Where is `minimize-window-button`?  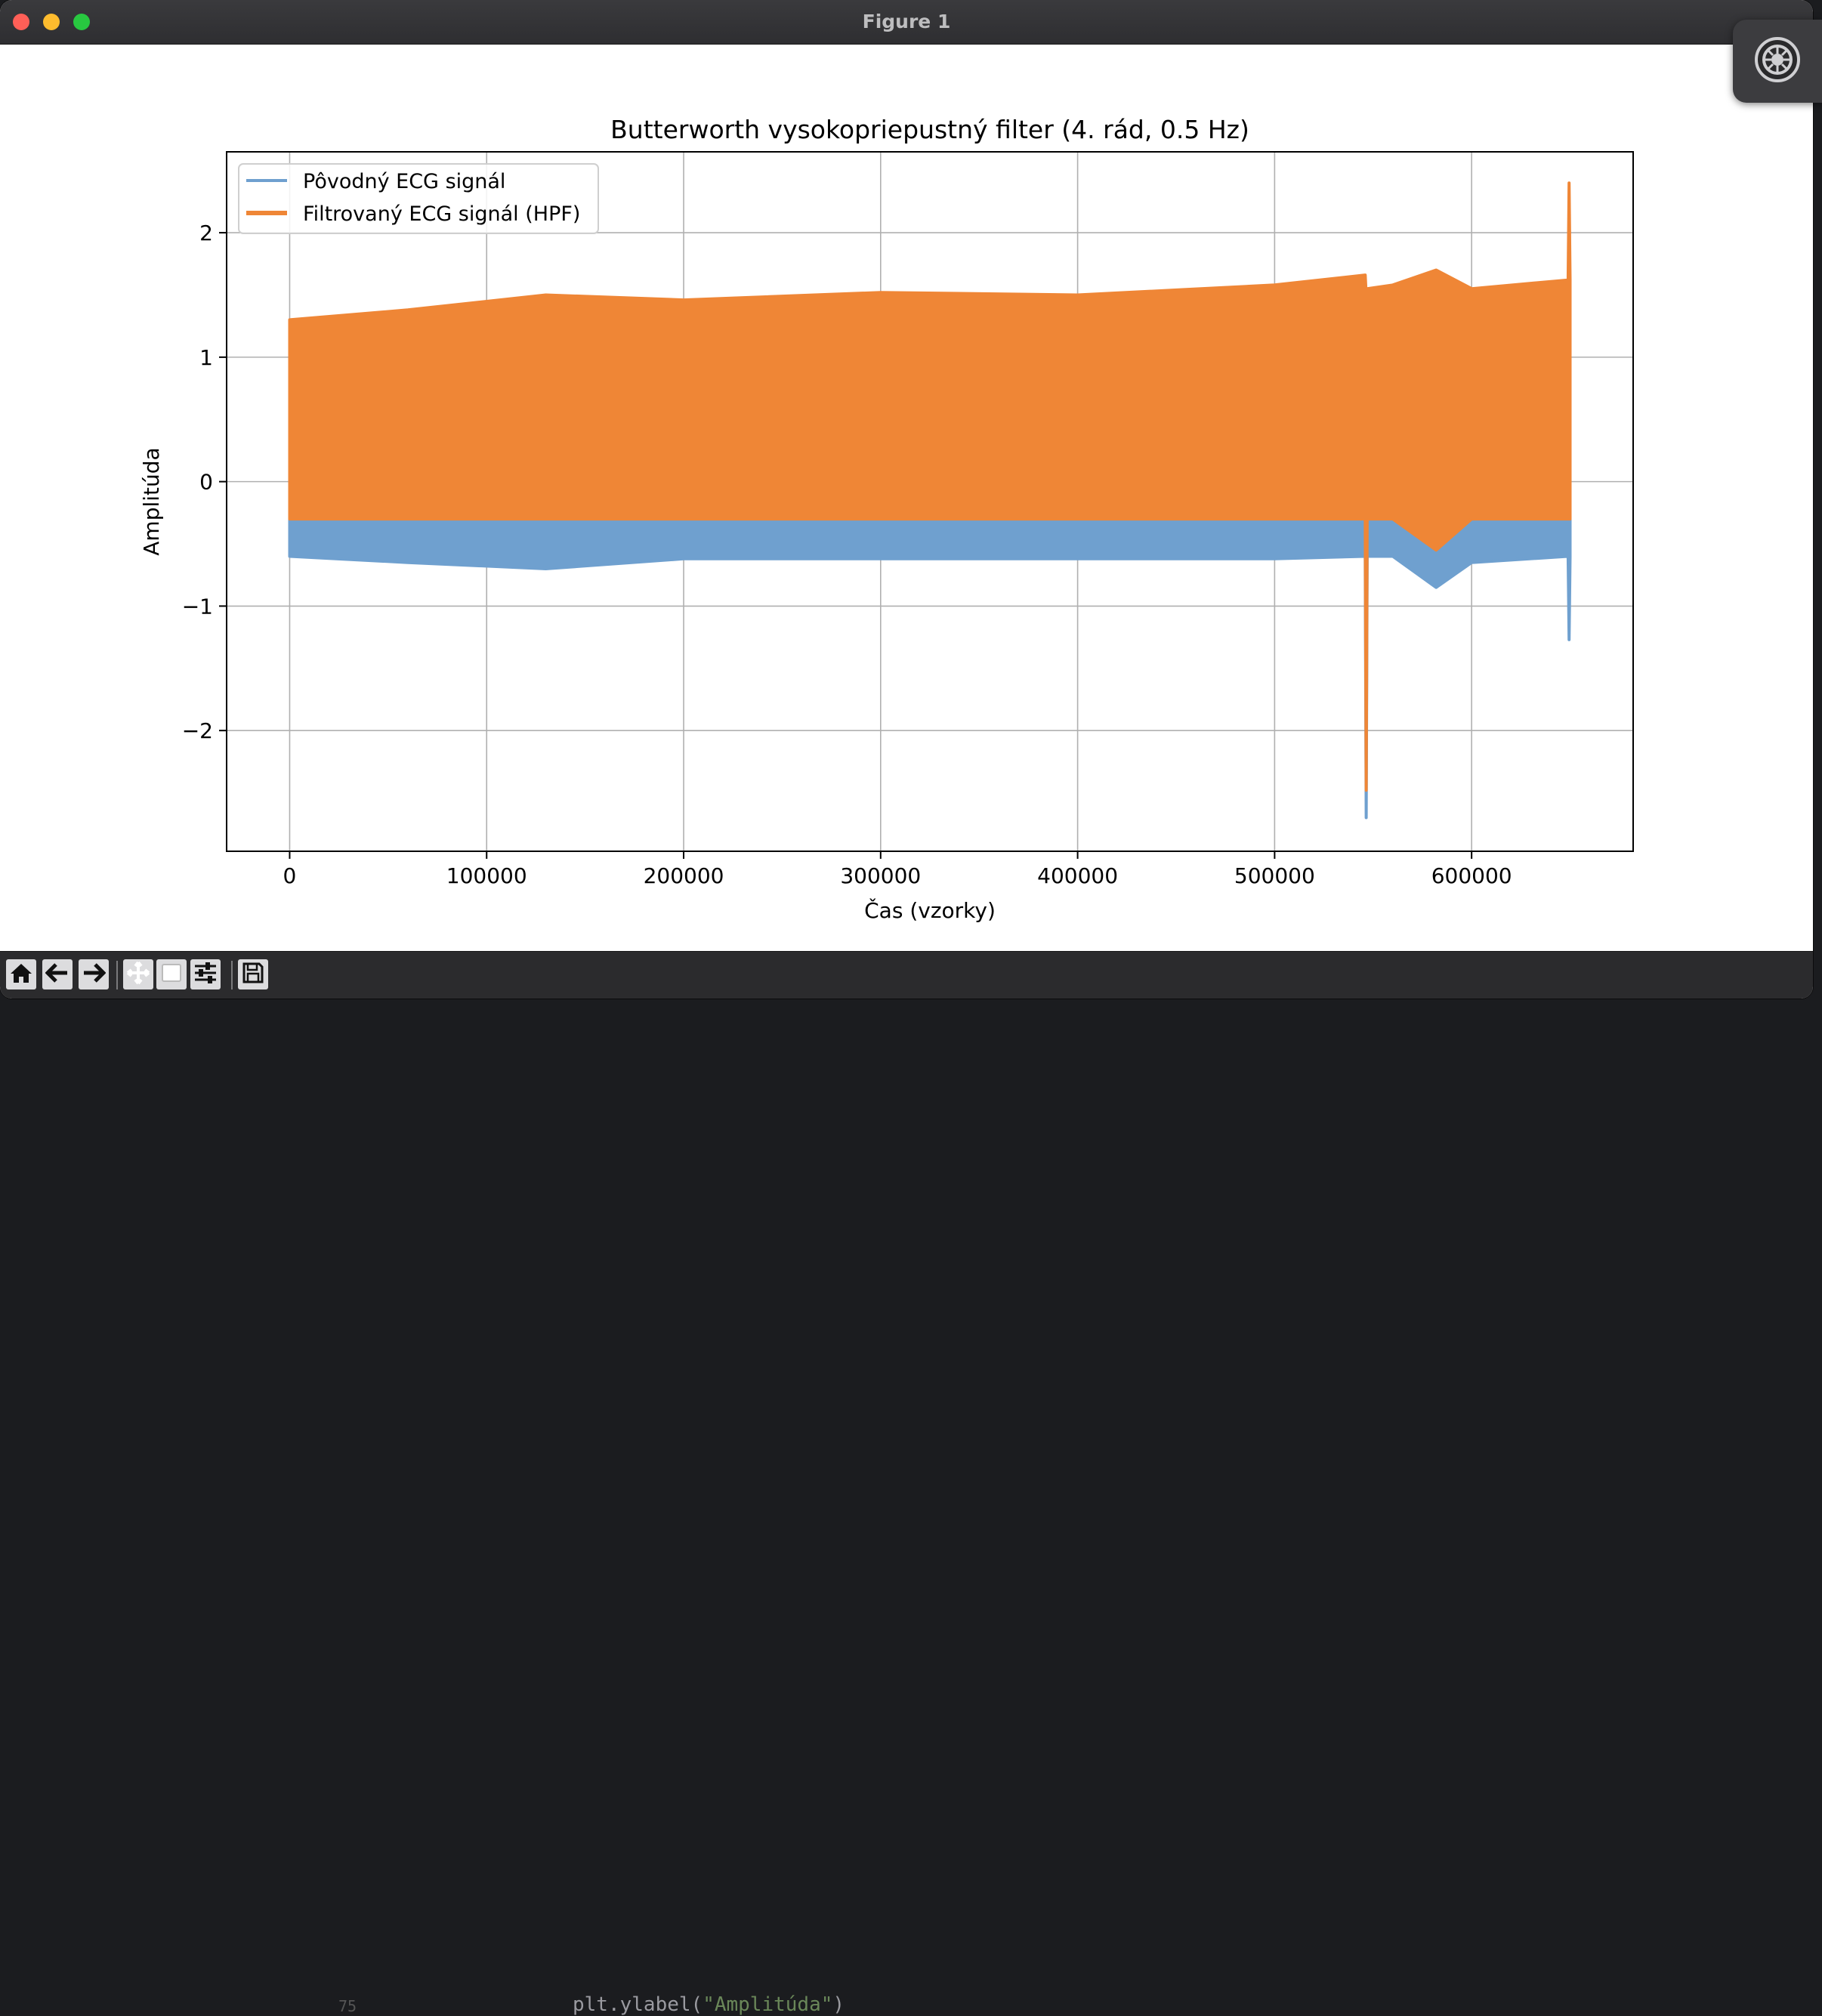
minimize-window-button is located at coordinates (51, 22).